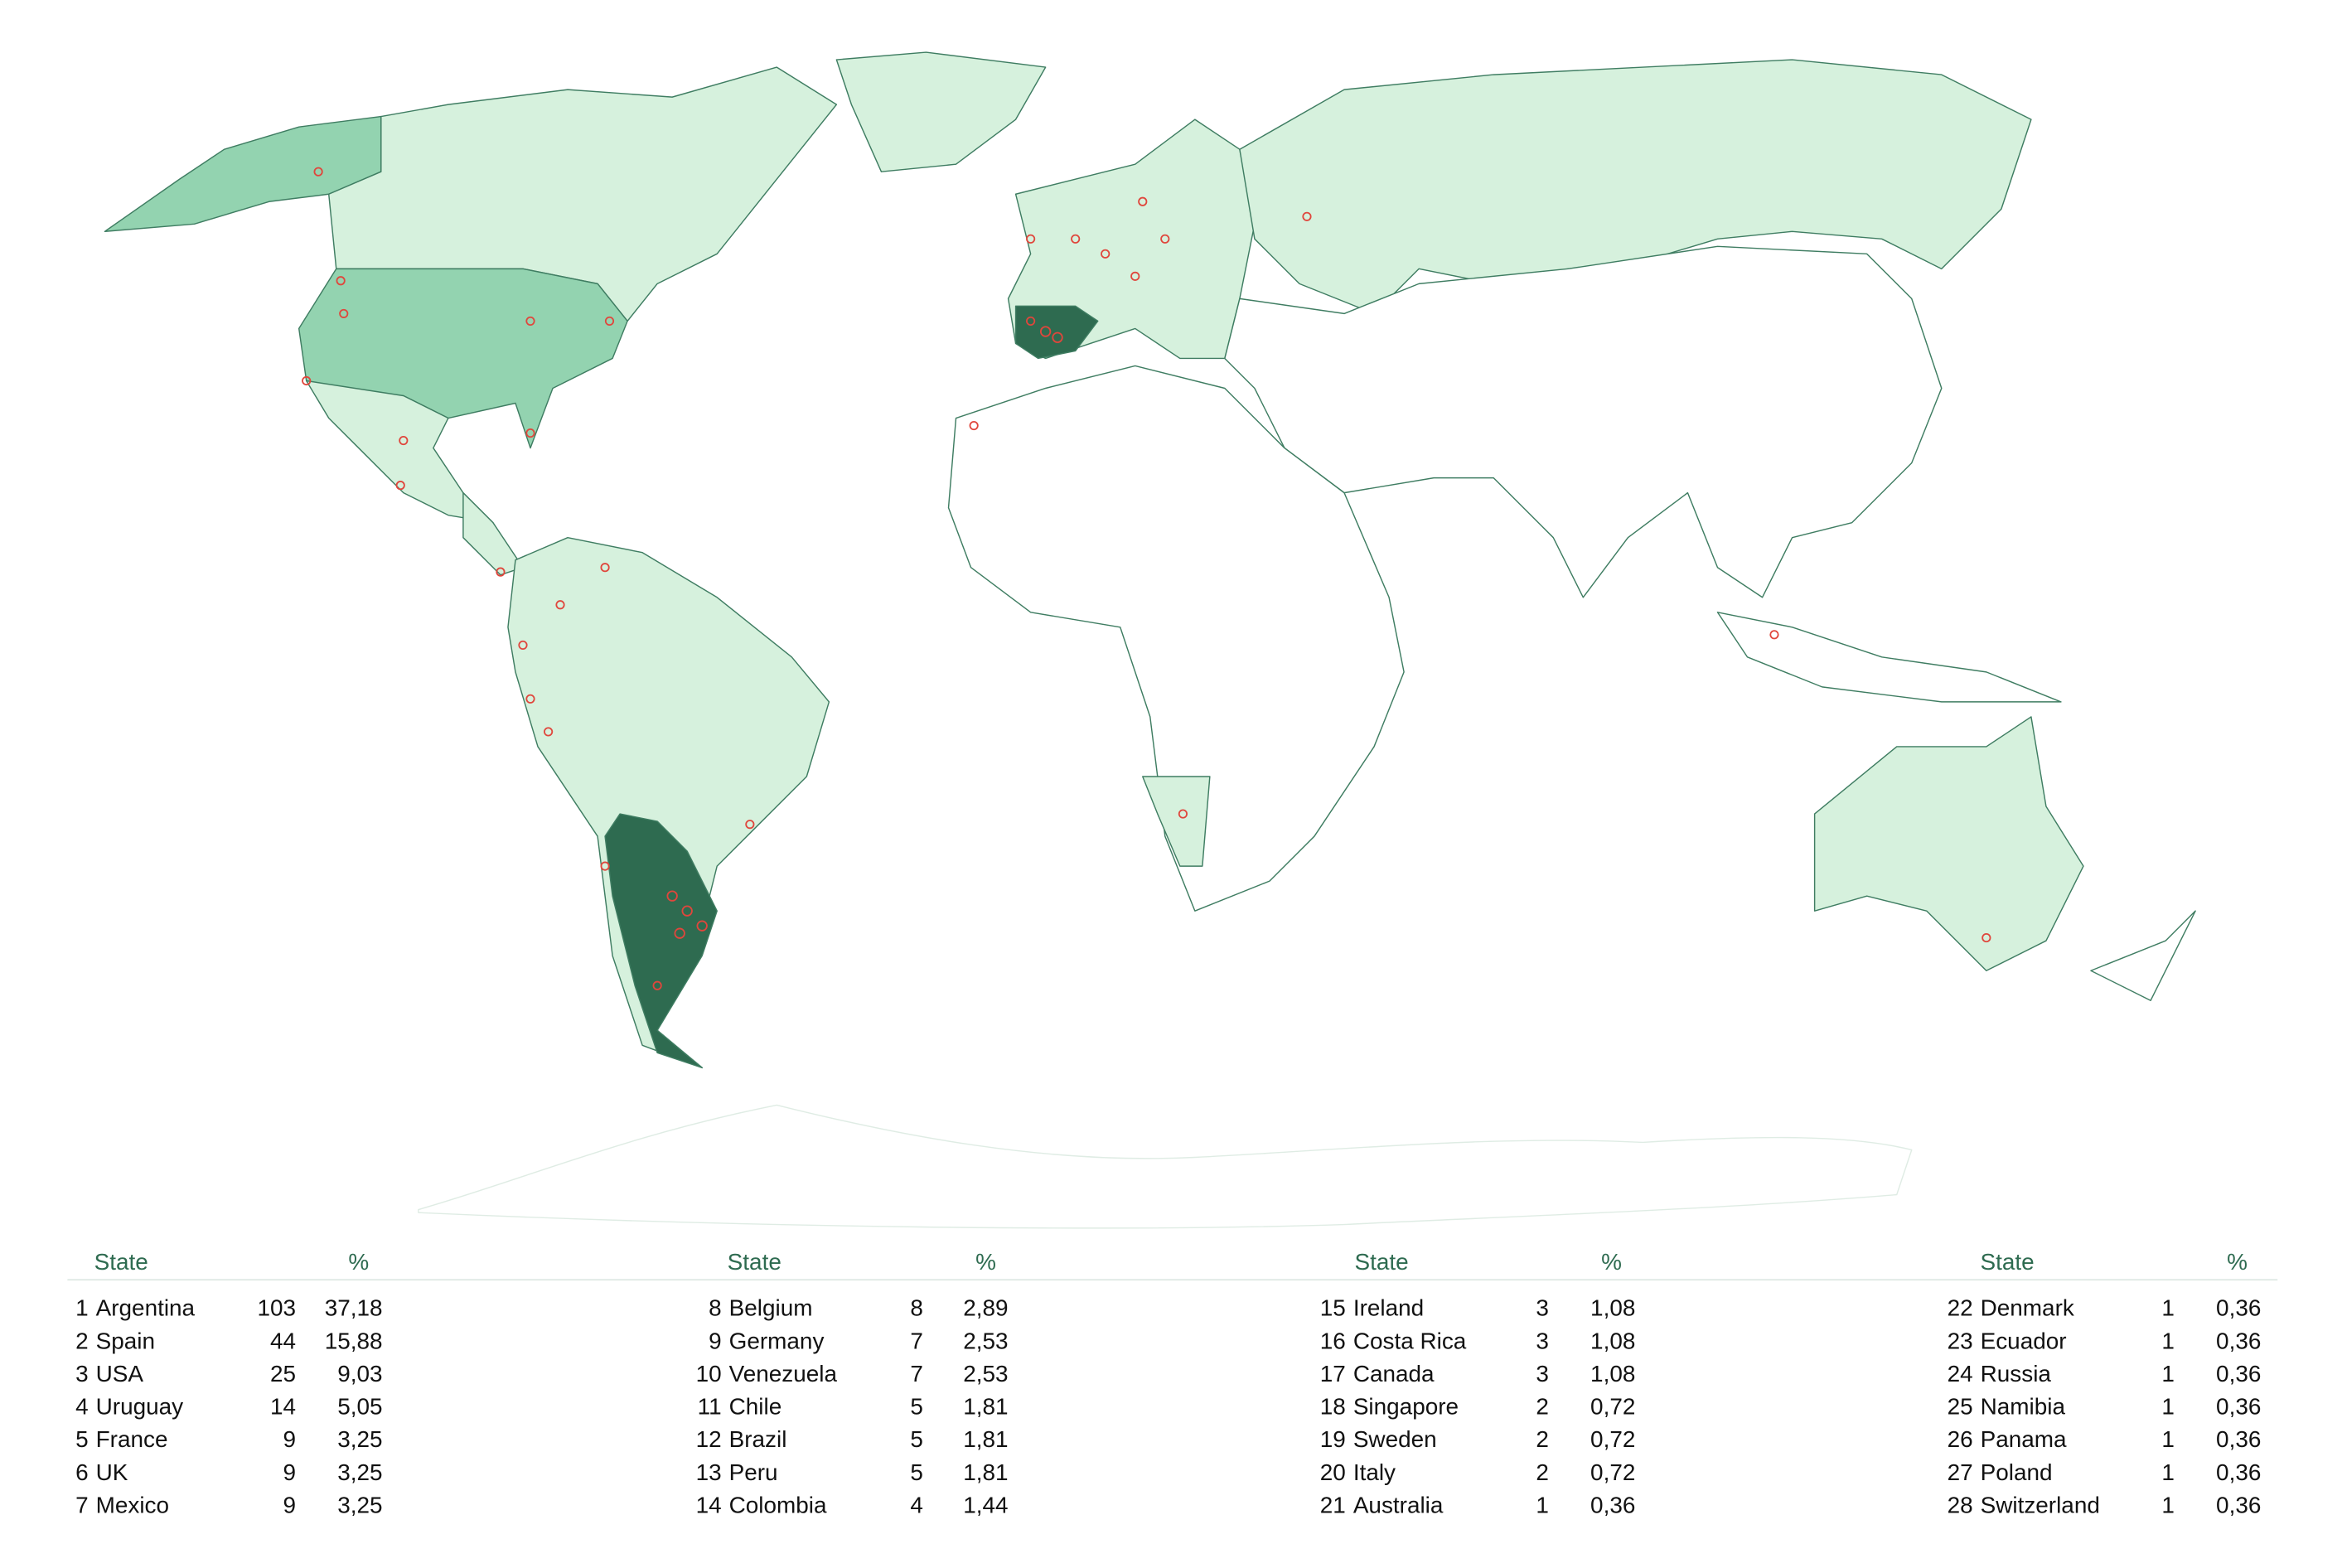 Image resolution: width=2342 pixels, height=1568 pixels. What do you see at coordinates (1394, 1374) in the screenshot?
I see `state-name: Canada` at bounding box center [1394, 1374].